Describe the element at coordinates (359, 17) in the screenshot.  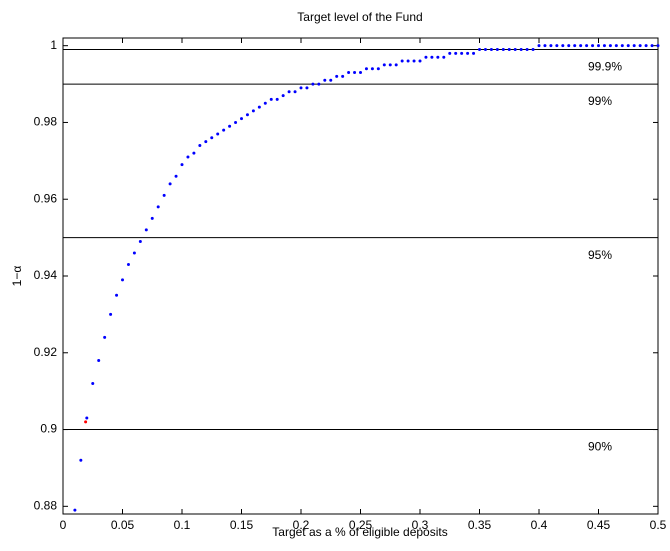
I see `chart-title: Target level of the Fund` at that location.